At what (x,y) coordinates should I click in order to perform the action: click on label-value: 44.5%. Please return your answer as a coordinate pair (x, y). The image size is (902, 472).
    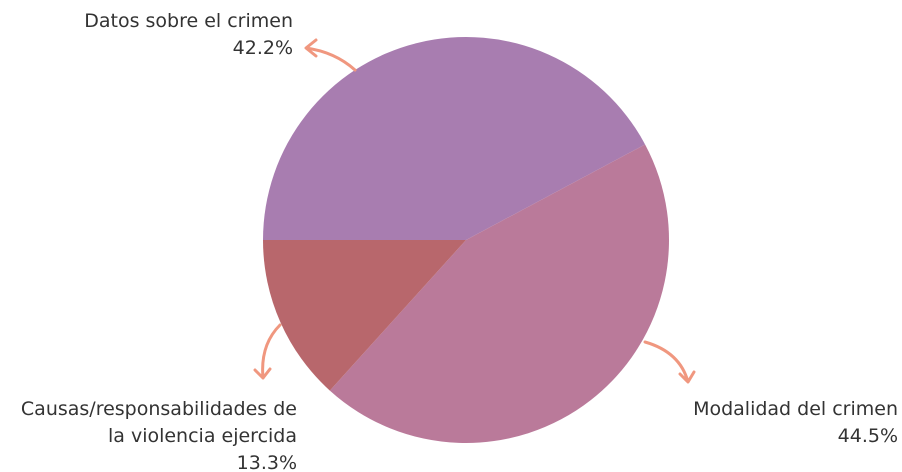
    Looking at the image, I should click on (867, 436).